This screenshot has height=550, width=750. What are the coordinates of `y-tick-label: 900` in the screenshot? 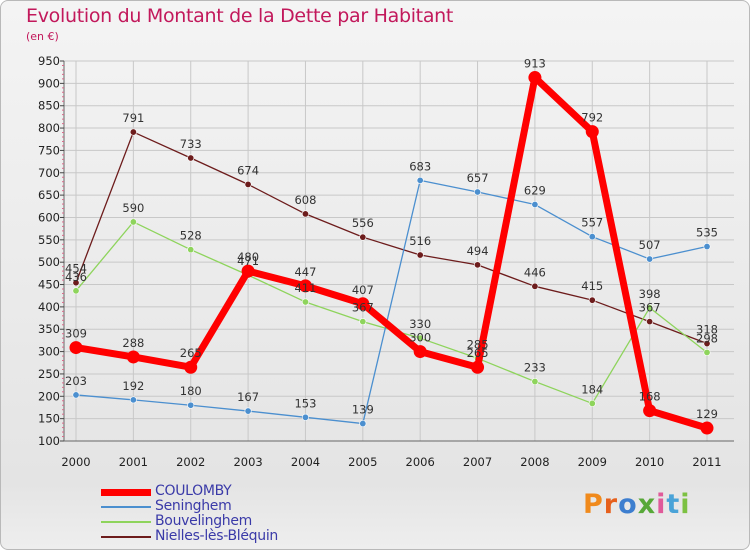 It's located at (49, 83).